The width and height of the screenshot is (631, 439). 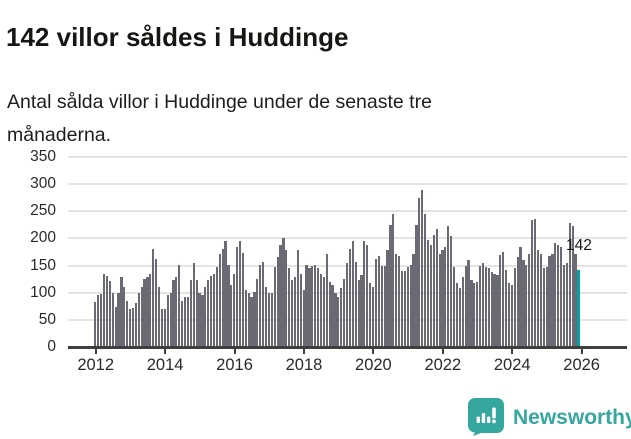 What do you see at coordinates (373, 365) in the screenshot?
I see `x-axis-label: 2020` at bounding box center [373, 365].